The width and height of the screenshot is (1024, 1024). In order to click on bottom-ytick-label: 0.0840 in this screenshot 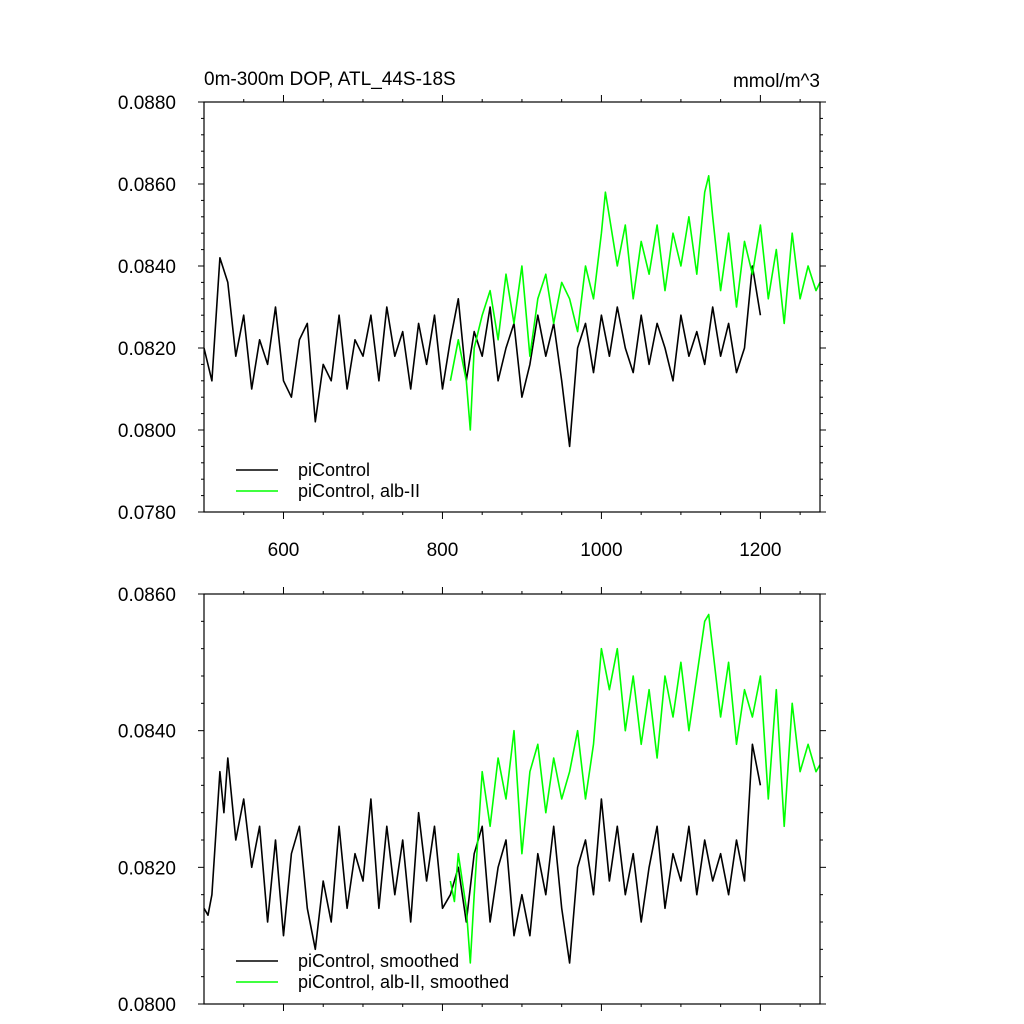, I will do `click(147, 732)`.